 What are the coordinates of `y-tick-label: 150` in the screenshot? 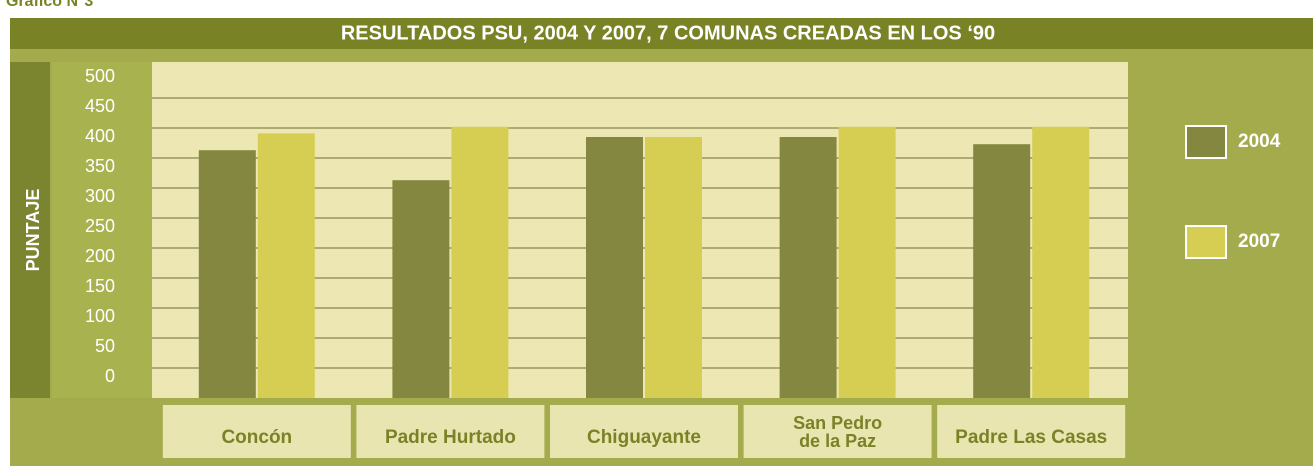 It's located at (100, 286).